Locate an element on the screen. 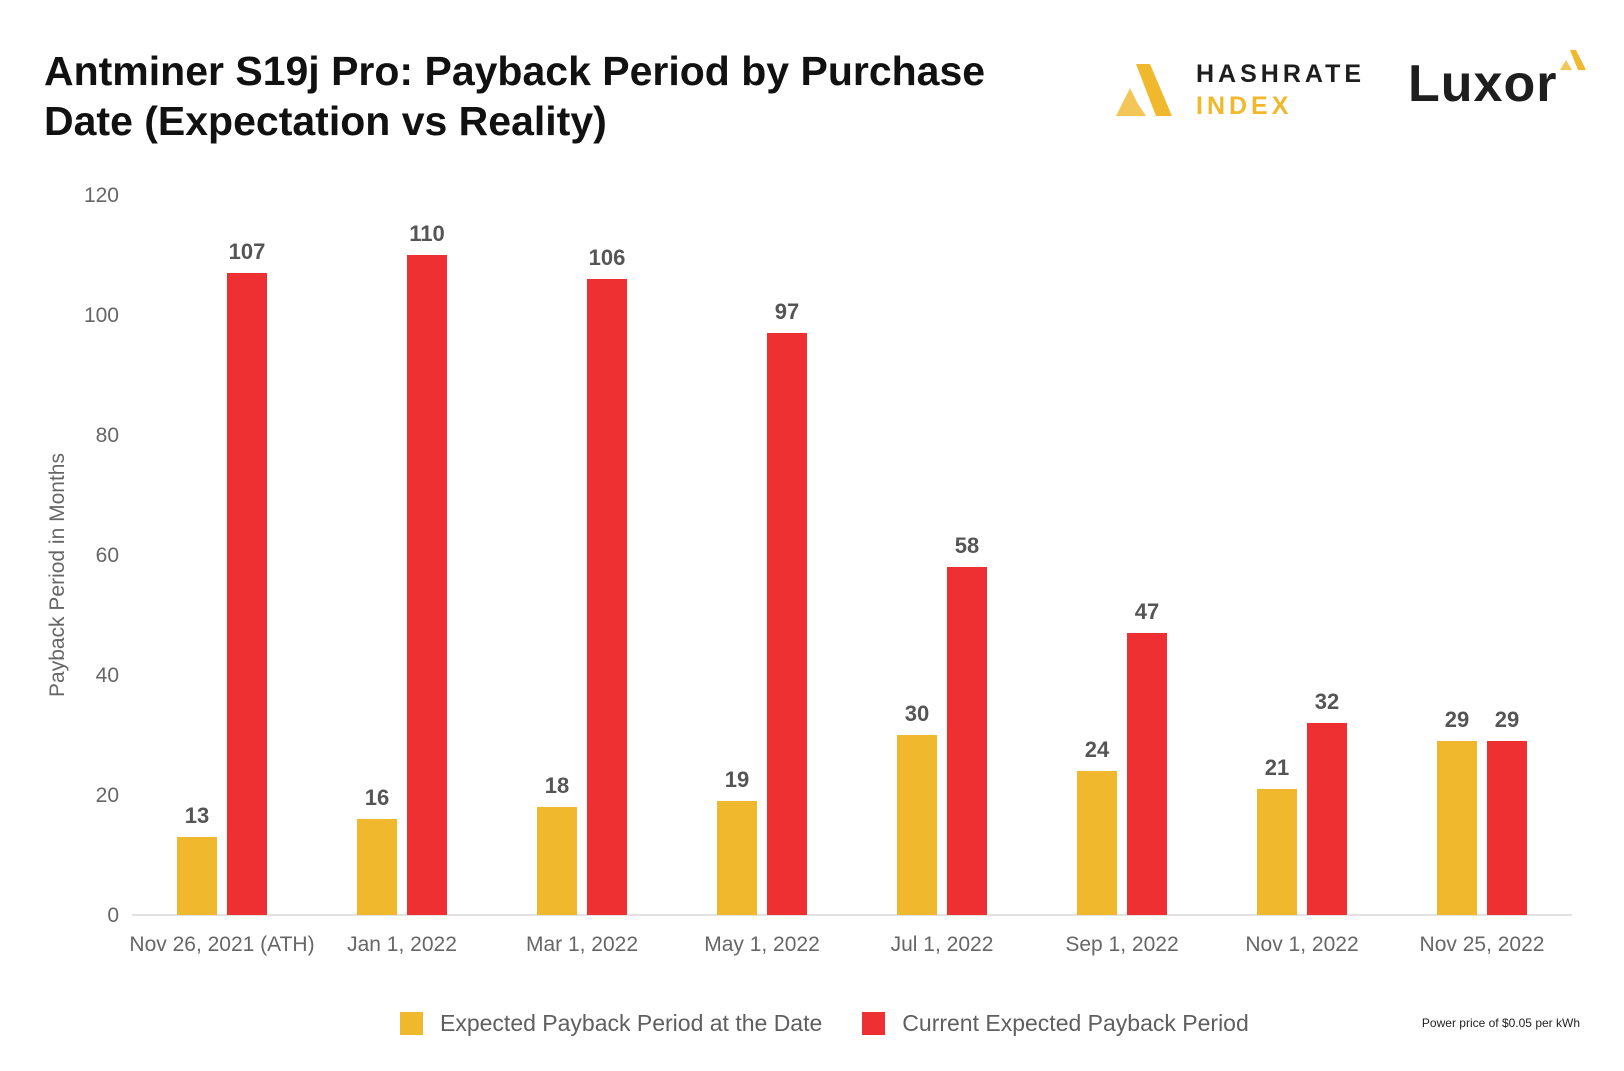 The image size is (1624, 1071). luxor-logo-icon is located at coordinates (1573, 60).